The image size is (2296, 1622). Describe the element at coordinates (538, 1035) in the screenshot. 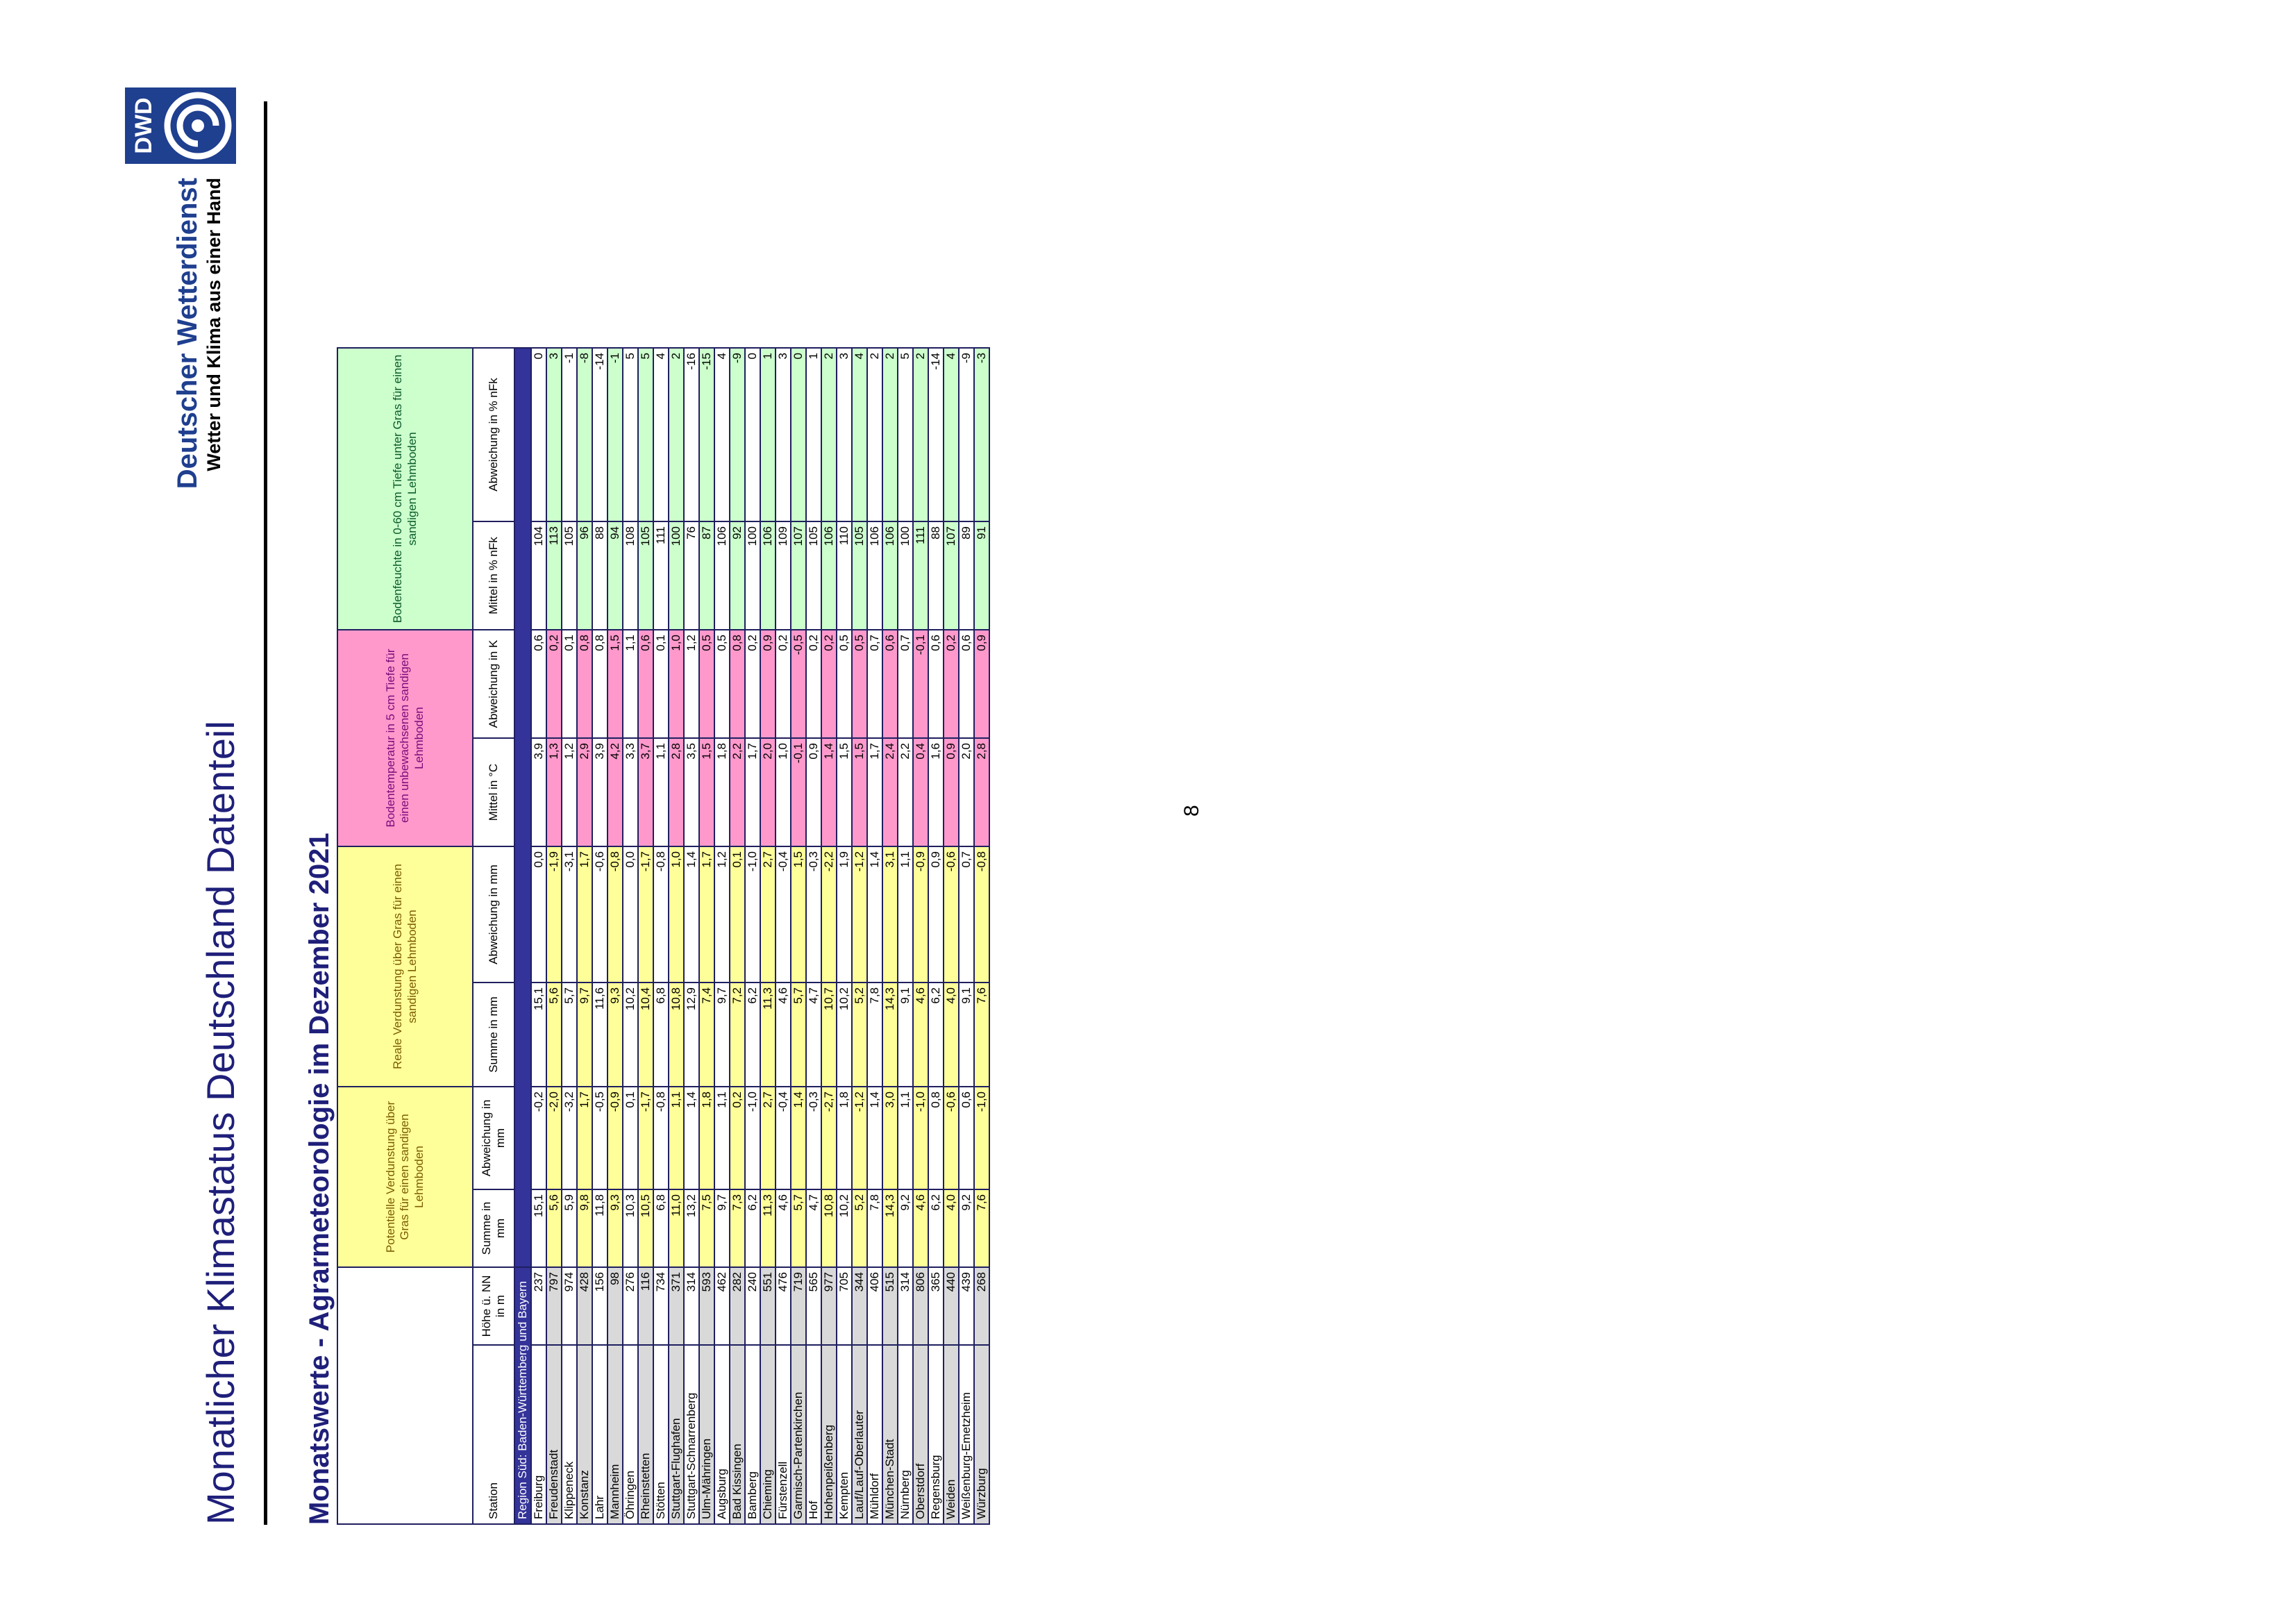

I see `real-sum-value: 15,1` at that location.